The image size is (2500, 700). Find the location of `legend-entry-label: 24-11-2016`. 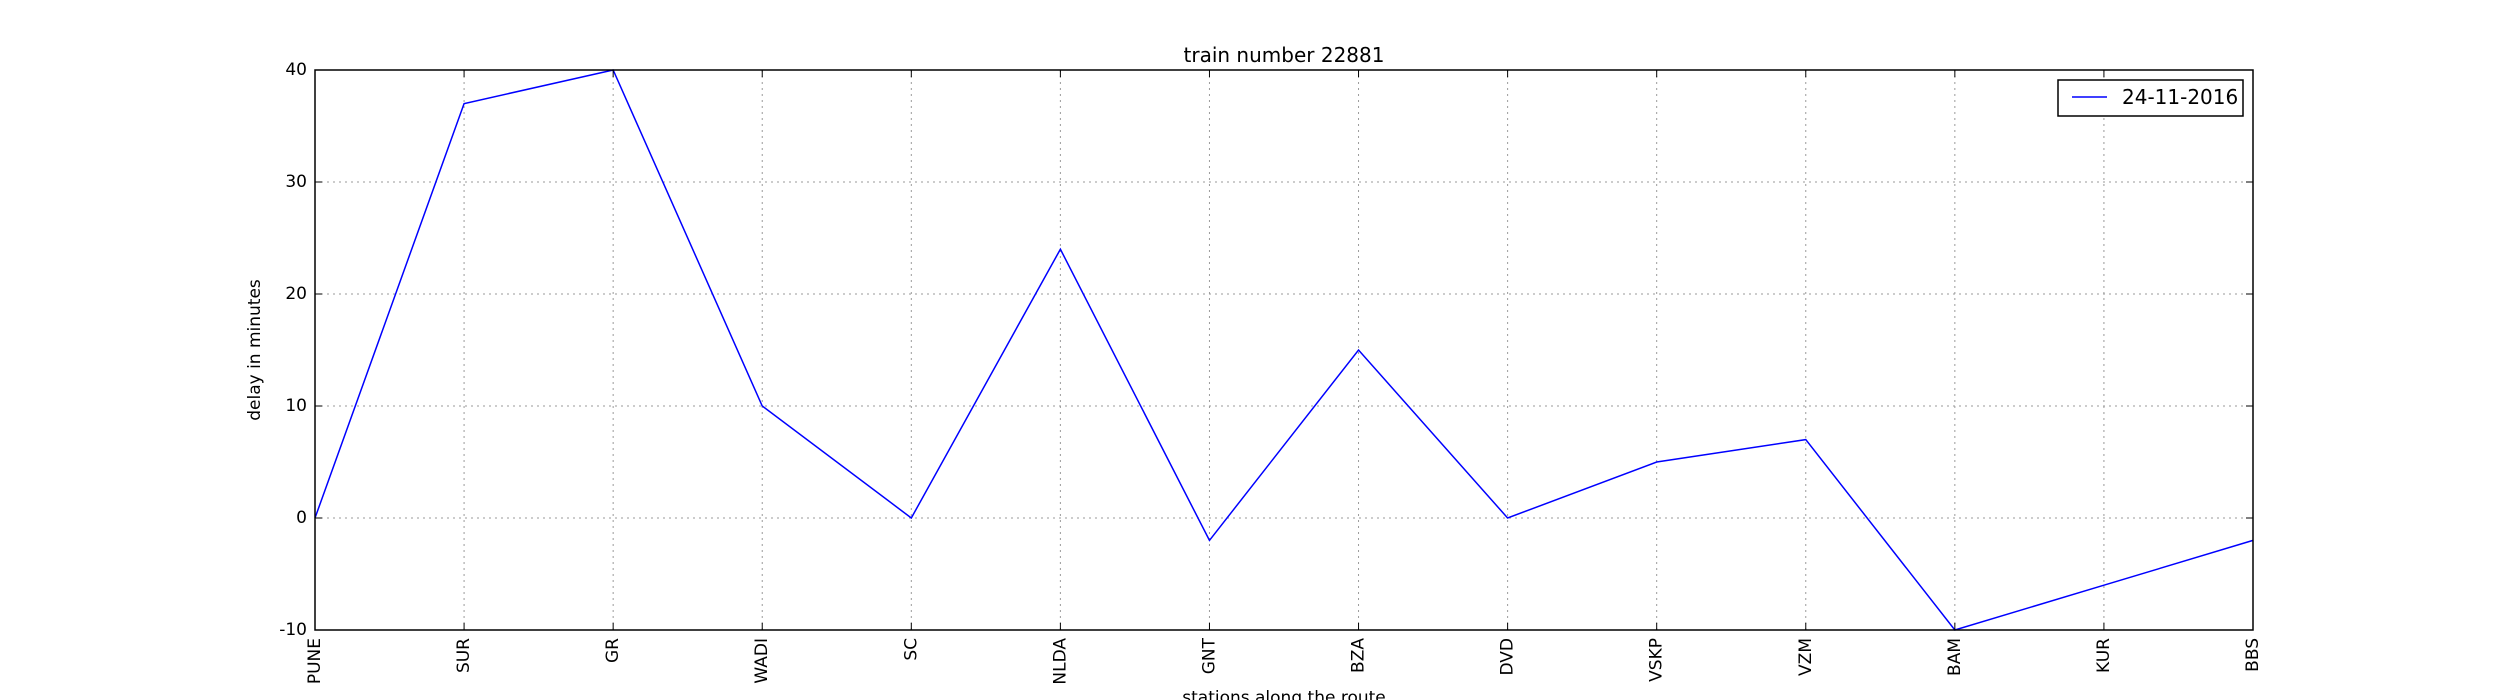

legend-entry-label: 24-11-2016 is located at coordinates (2180, 97).